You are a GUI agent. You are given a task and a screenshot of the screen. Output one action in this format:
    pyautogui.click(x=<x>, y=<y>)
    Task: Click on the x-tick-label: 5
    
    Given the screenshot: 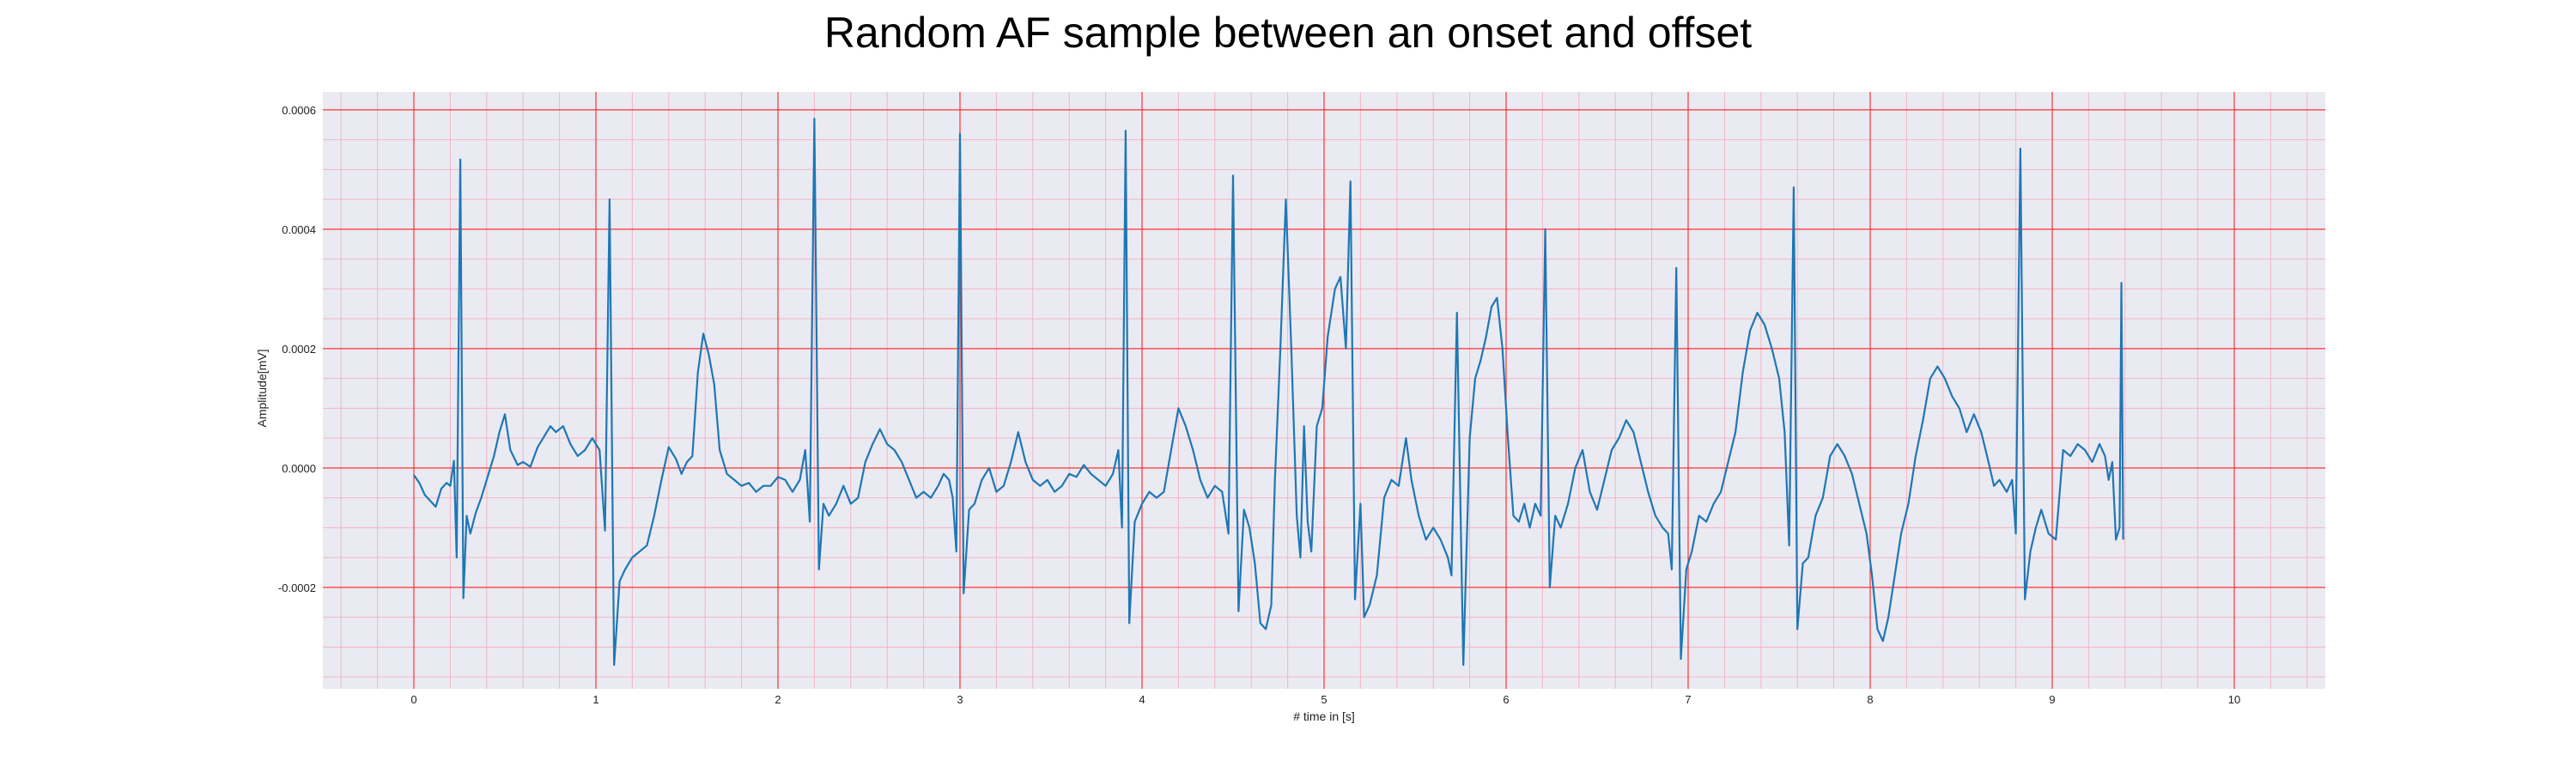 What is the action you would take?
    pyautogui.click(x=1324, y=699)
    